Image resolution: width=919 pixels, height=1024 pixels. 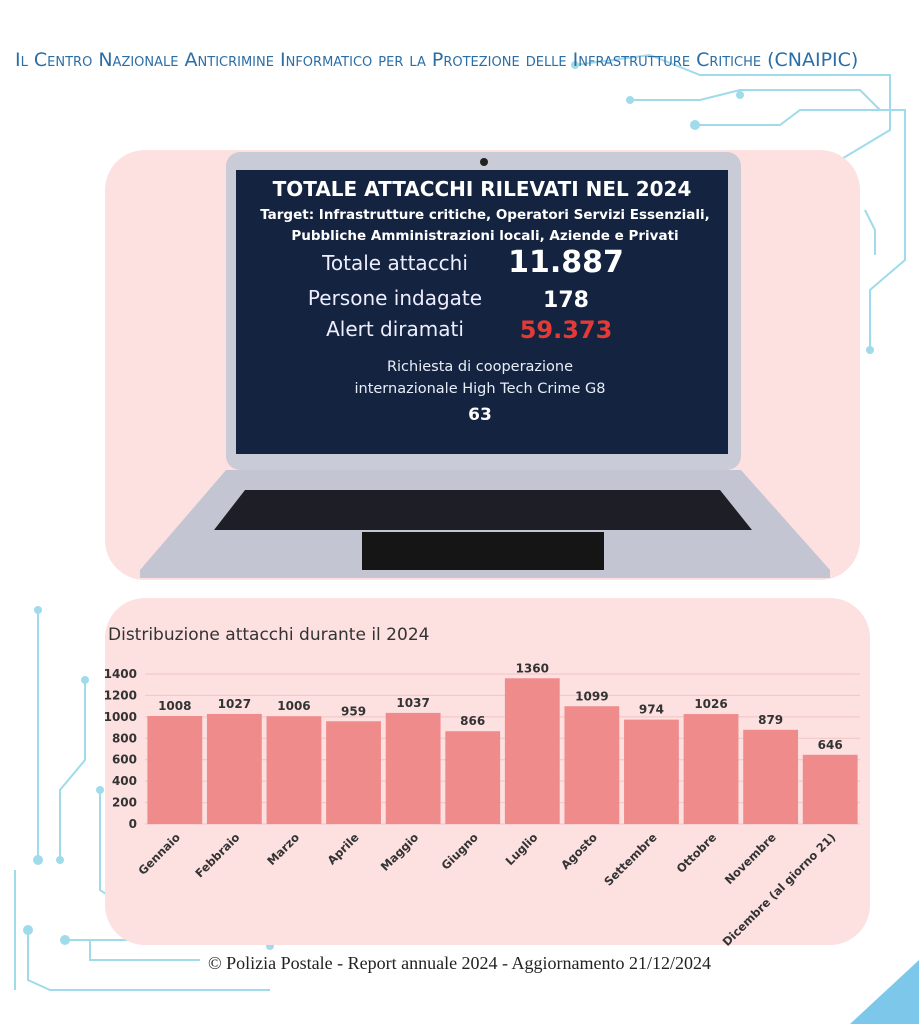 What do you see at coordinates (395, 298) in the screenshot?
I see `stat-label: Persone indagate` at bounding box center [395, 298].